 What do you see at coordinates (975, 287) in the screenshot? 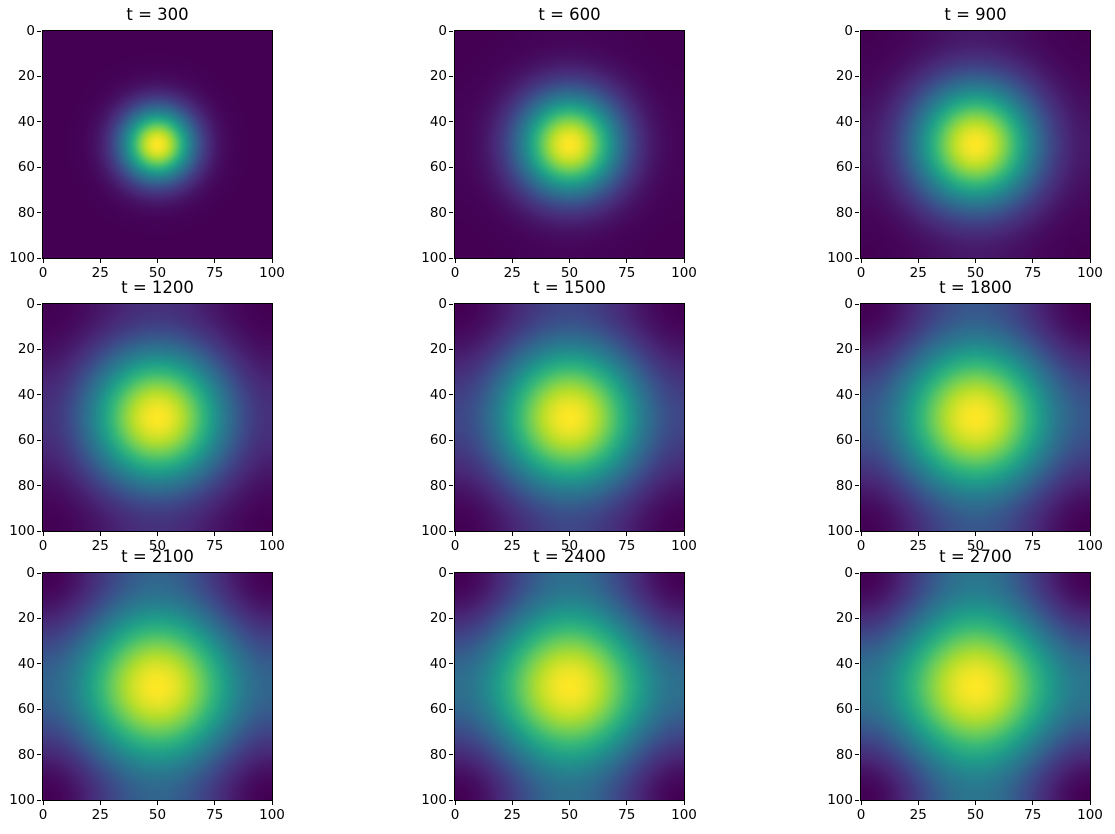
I see `subplot-title: t = 1800` at bounding box center [975, 287].